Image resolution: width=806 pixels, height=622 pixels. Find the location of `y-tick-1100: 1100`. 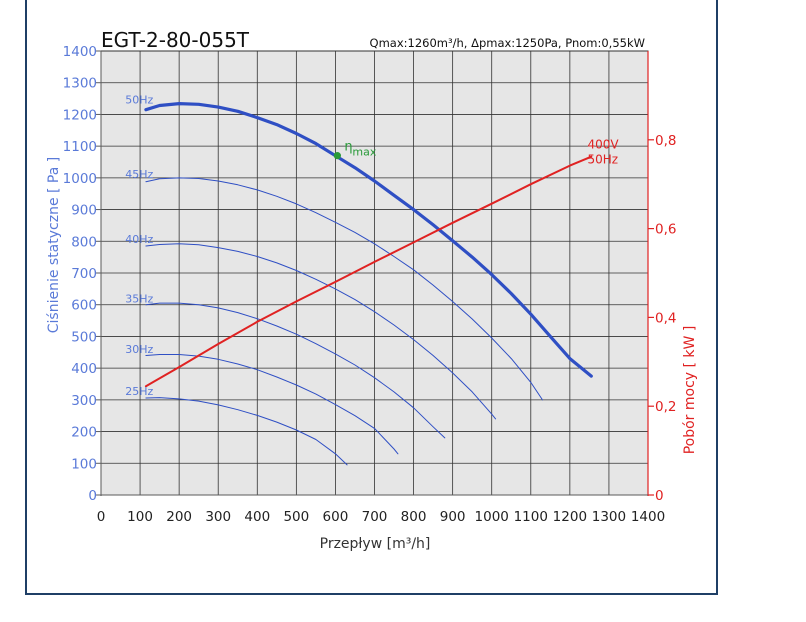

y-tick-1100: 1100 is located at coordinates (80, 147).